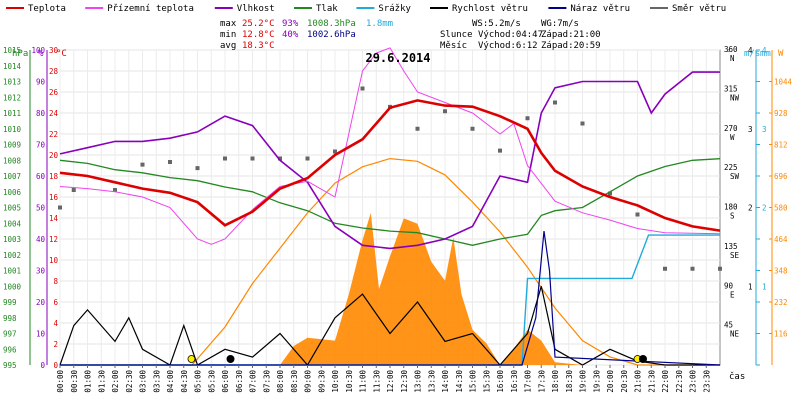  I want to click on x-tick-label: 11:30, so click(376, 381).